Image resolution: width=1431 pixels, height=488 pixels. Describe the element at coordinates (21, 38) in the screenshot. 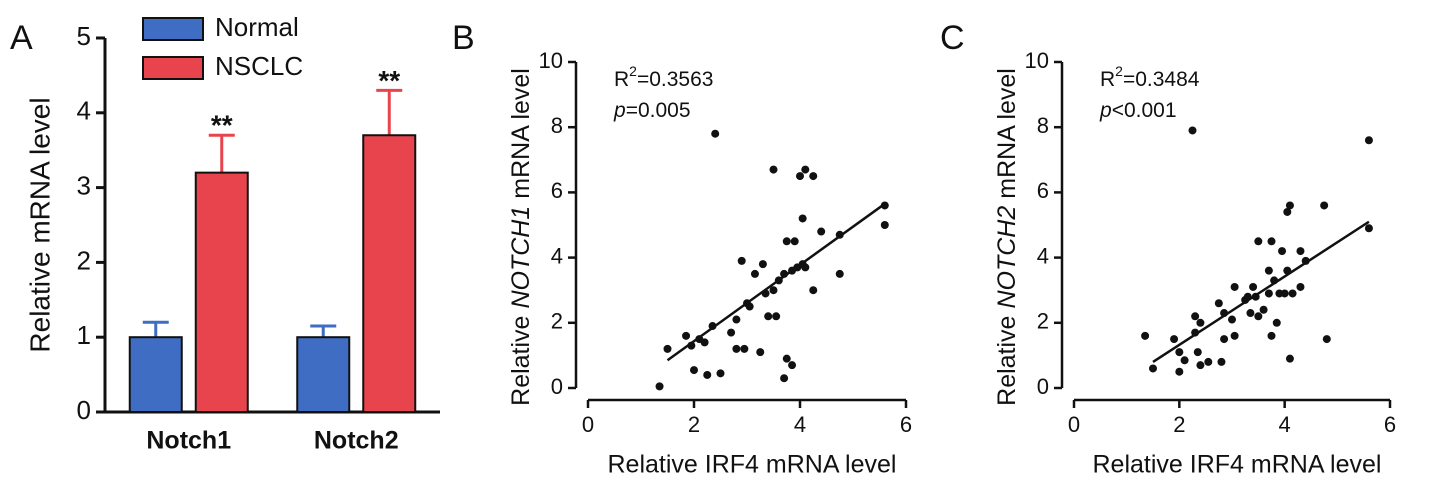

I see `panel-label: A` at that location.